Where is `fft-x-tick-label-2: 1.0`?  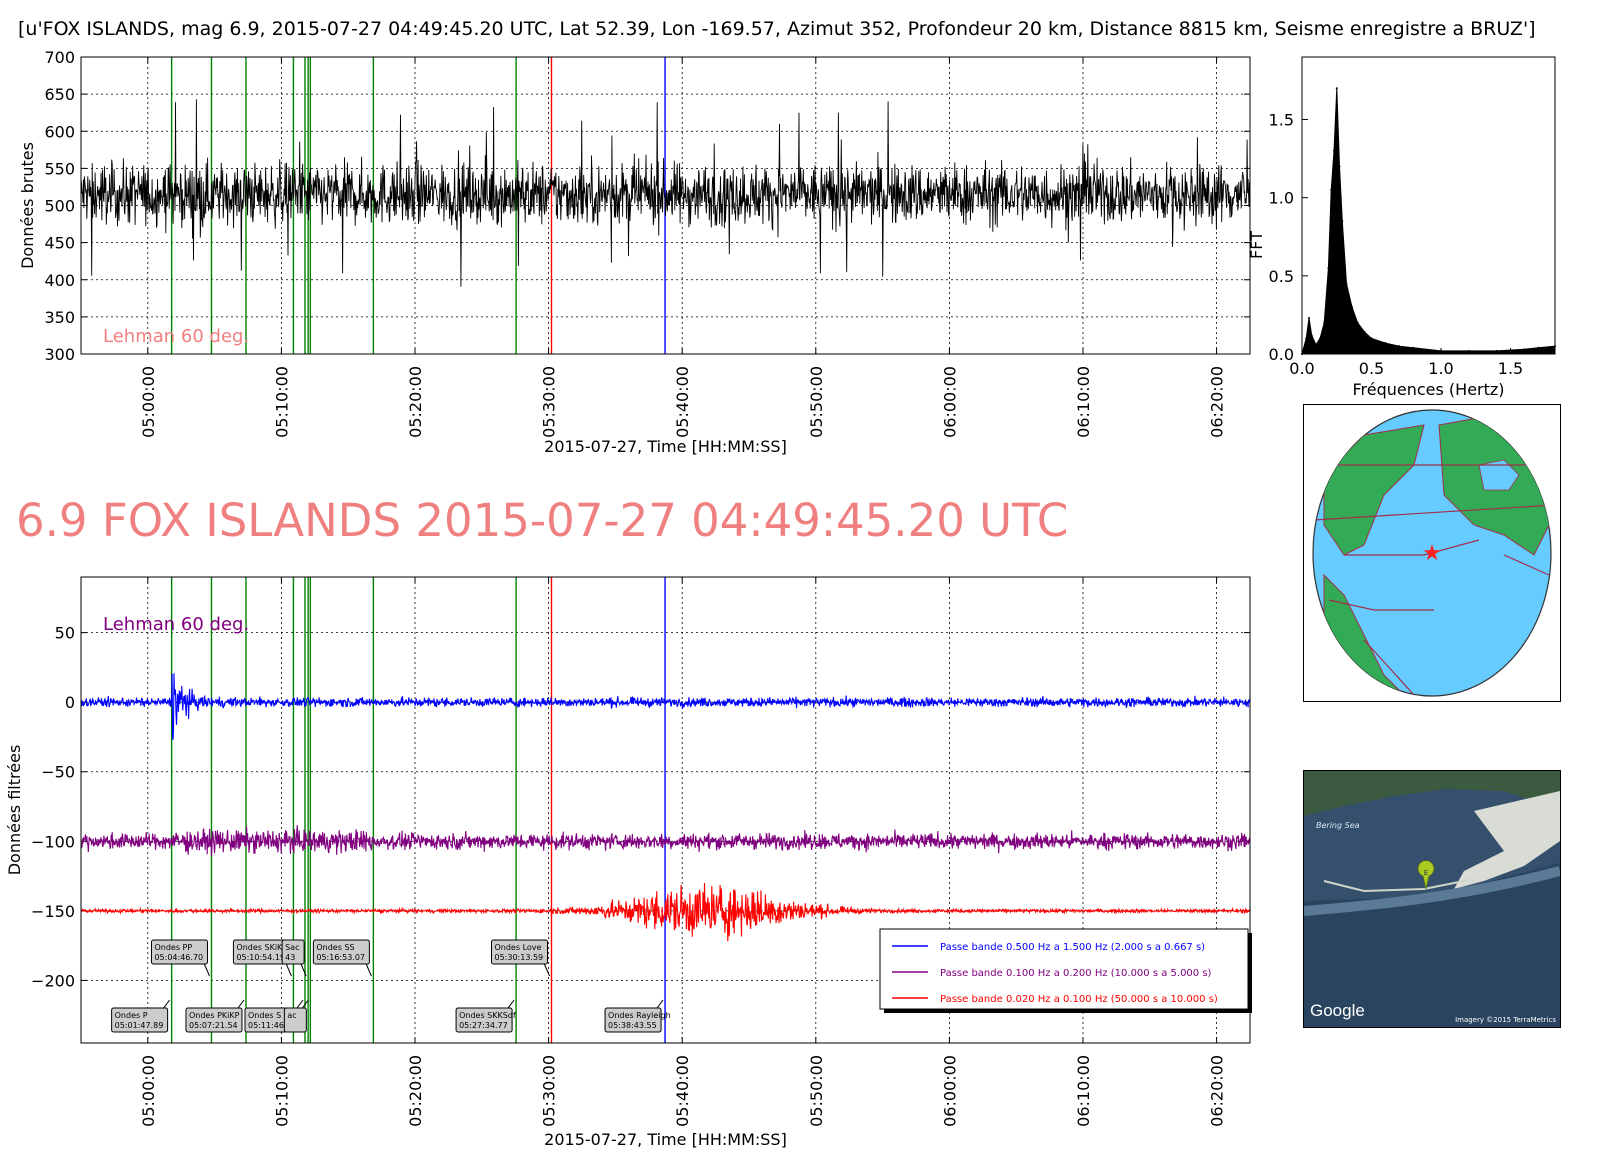 fft-x-tick-label-2: 1.0 is located at coordinates (1440, 368).